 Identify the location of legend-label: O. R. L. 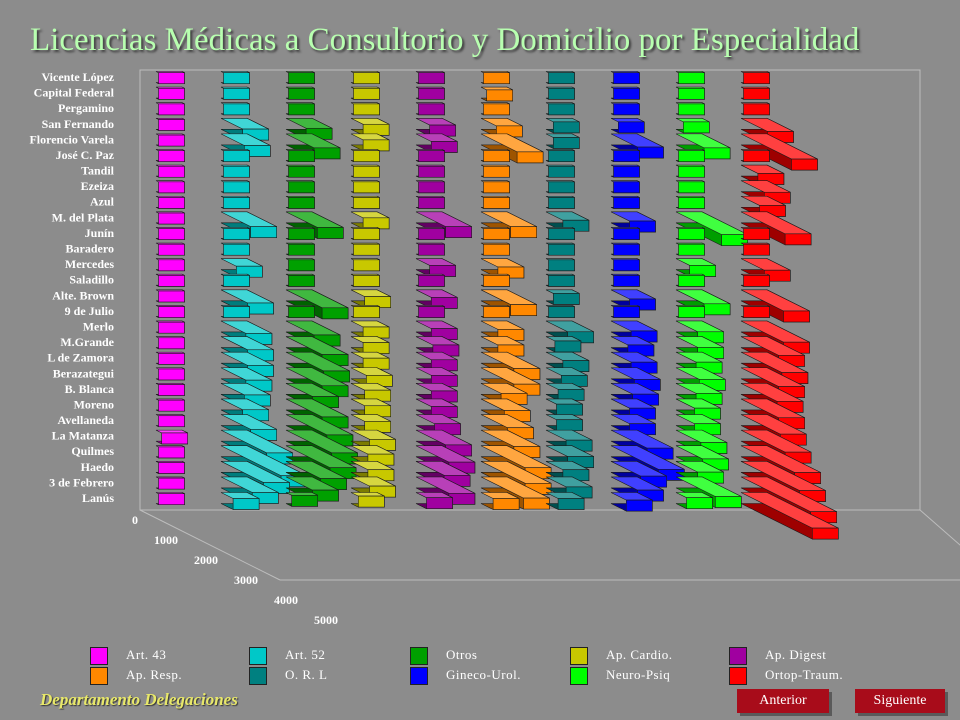
(306, 674).